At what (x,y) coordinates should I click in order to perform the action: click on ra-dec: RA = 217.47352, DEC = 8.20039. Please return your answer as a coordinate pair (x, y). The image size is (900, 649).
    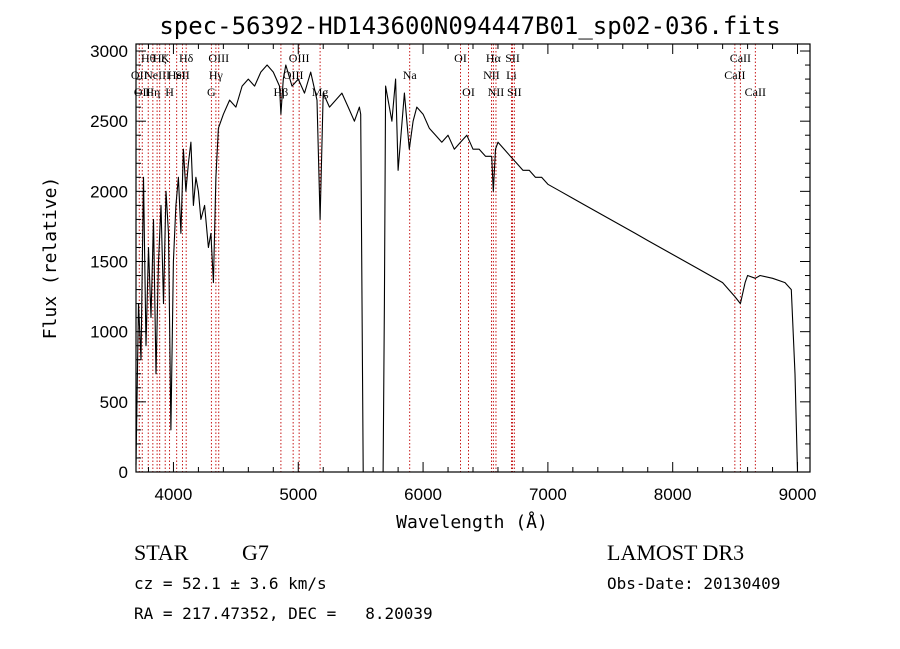
    Looking at the image, I should click on (283, 613).